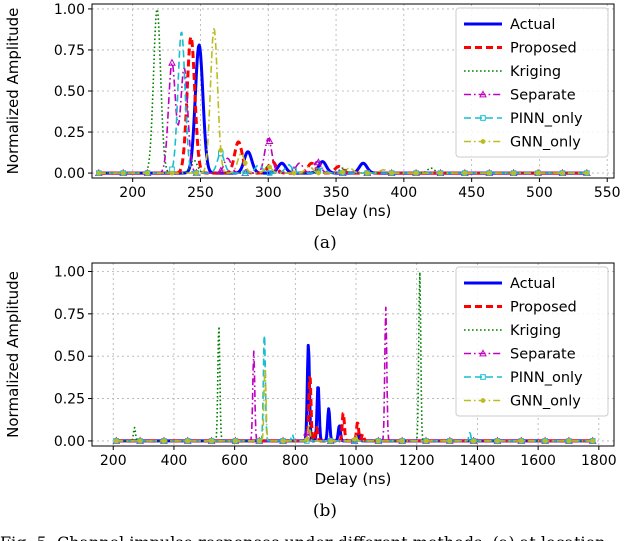 This screenshot has width=640, height=541. What do you see at coordinates (471, 193) in the screenshot?
I see `x-tick-label: 450` at bounding box center [471, 193].